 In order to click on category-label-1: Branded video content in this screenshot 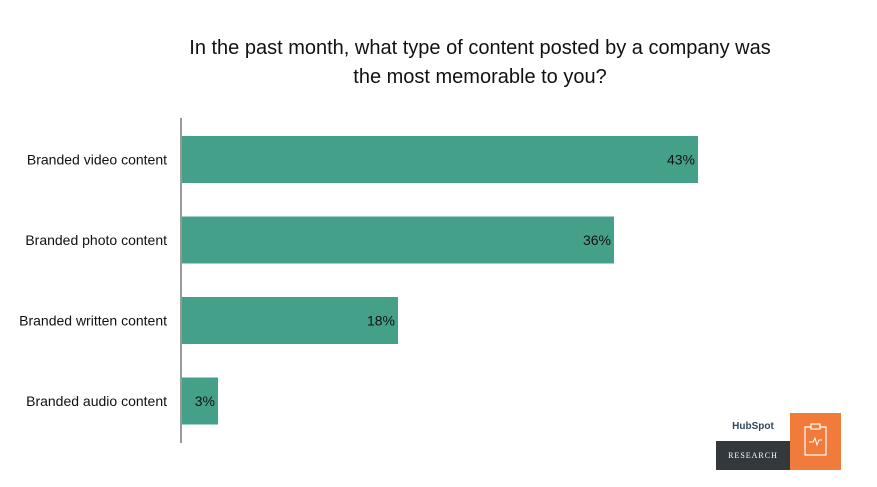, I will do `click(97, 160)`.